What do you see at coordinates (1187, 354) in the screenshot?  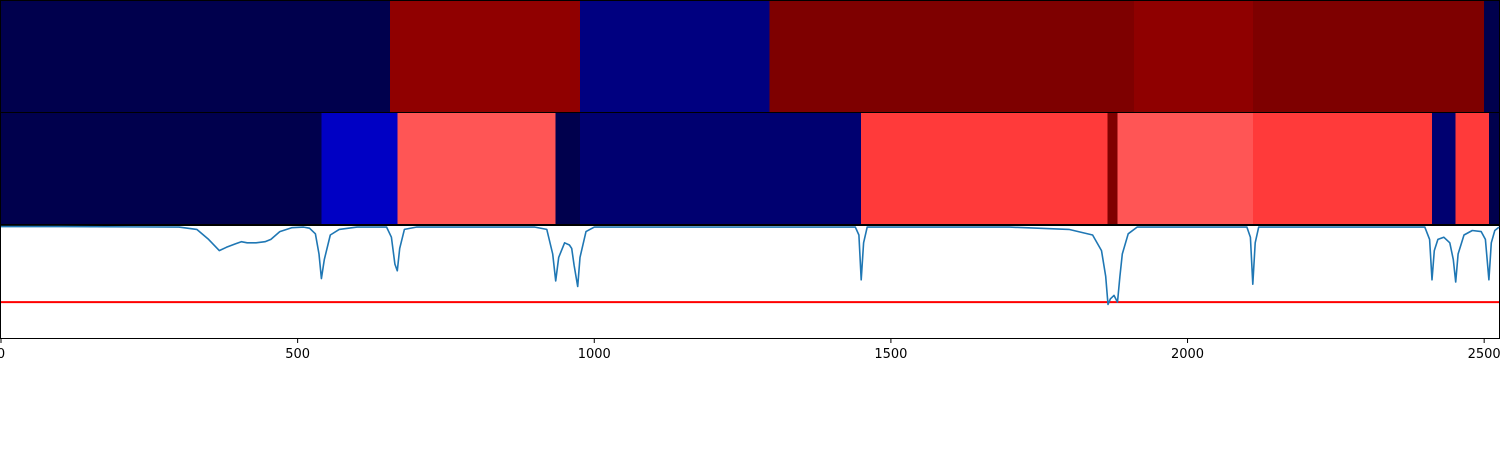 I see `x-tick-label-2000: 2000` at bounding box center [1187, 354].